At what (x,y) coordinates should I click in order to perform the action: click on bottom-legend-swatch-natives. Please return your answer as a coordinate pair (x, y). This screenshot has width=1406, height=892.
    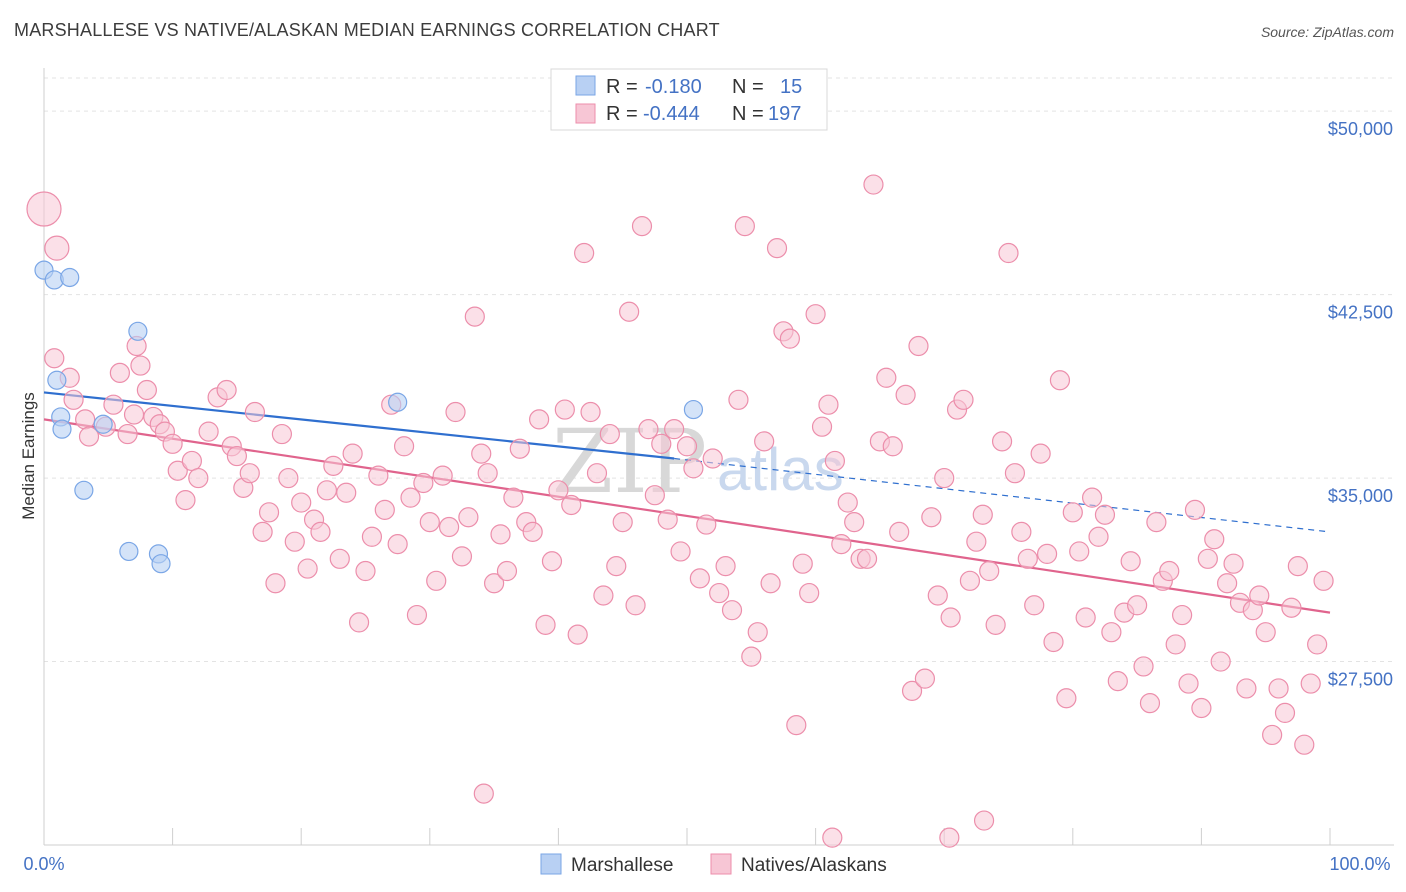
    Looking at the image, I should click on (721, 864).